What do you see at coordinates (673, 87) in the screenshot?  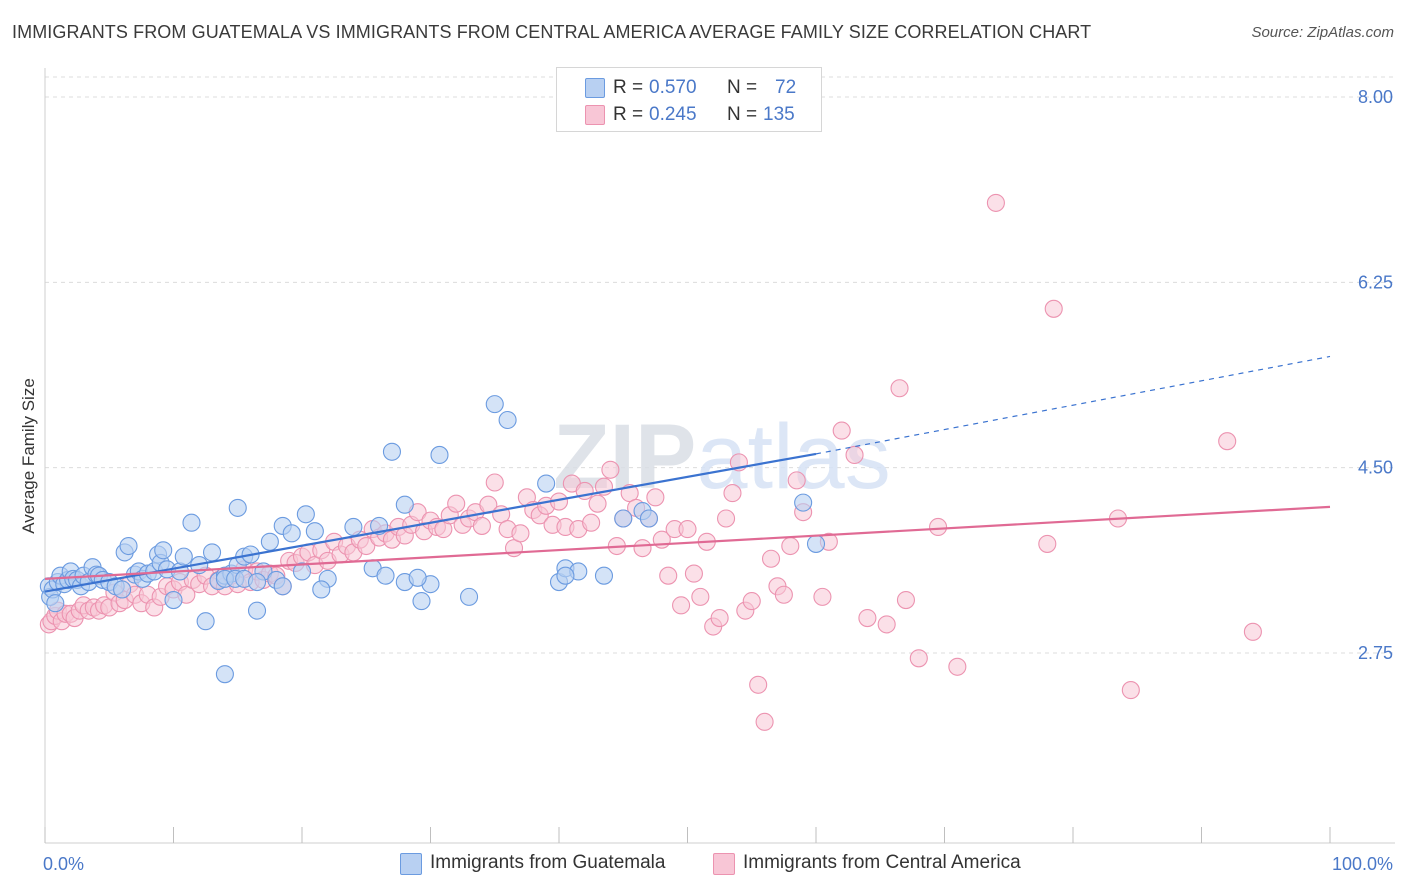 I see `r-value: 0.570` at bounding box center [673, 87].